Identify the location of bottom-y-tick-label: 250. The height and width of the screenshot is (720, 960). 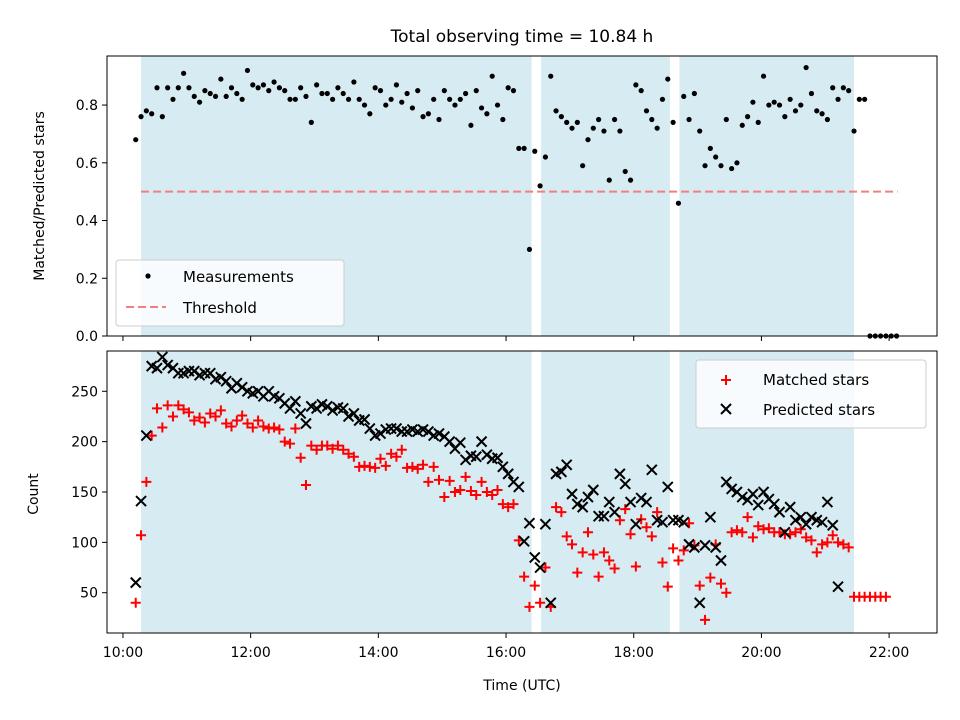
(84, 392).